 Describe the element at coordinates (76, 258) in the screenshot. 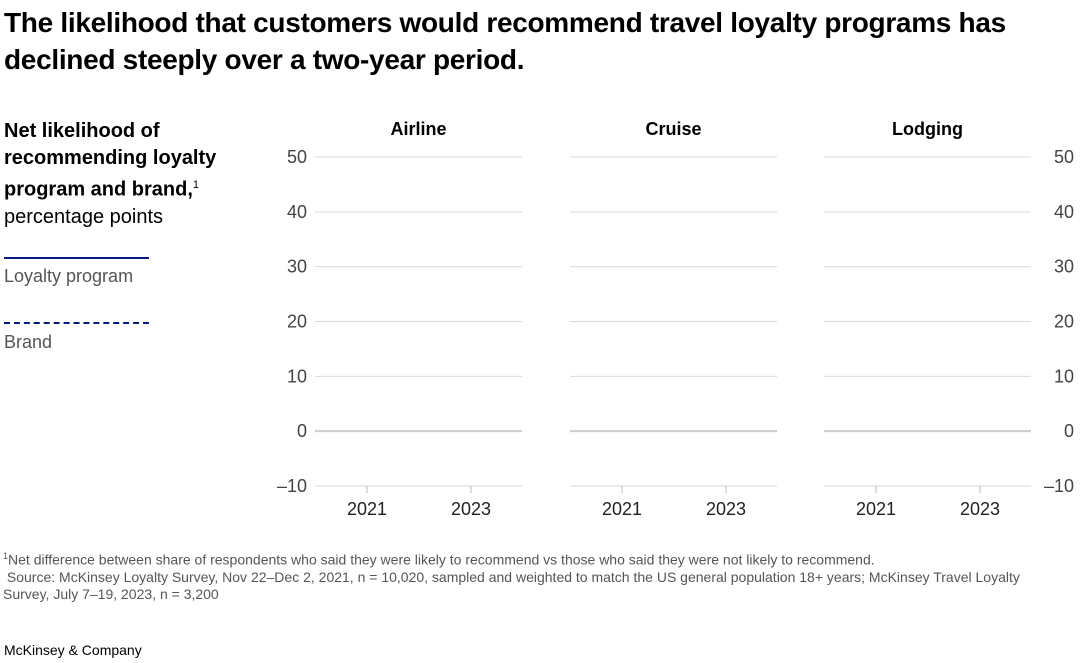

I see `legend-line-loyalty` at that location.